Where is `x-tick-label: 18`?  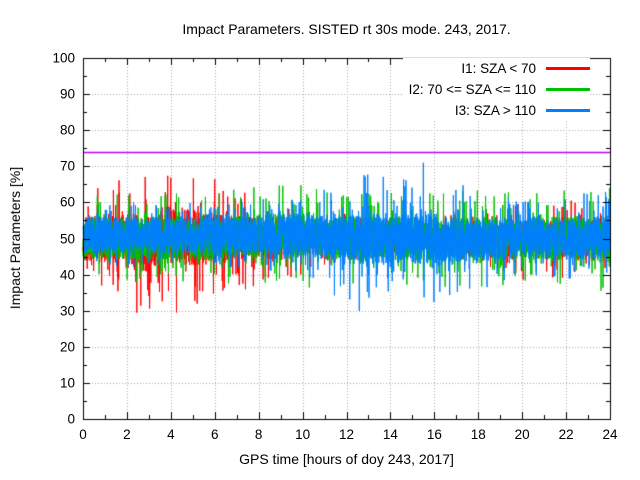 x-tick-label: 18 is located at coordinates (478, 434).